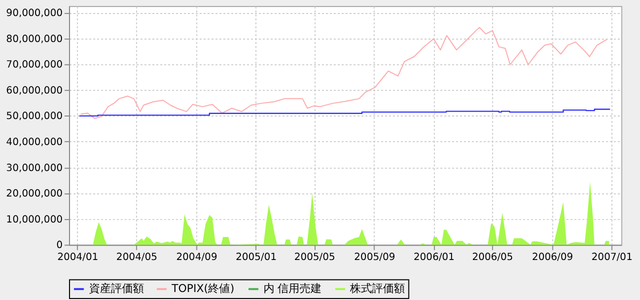 The height and width of the screenshot is (300, 640). I want to click on legend-label: 株式評価額, so click(377, 289).